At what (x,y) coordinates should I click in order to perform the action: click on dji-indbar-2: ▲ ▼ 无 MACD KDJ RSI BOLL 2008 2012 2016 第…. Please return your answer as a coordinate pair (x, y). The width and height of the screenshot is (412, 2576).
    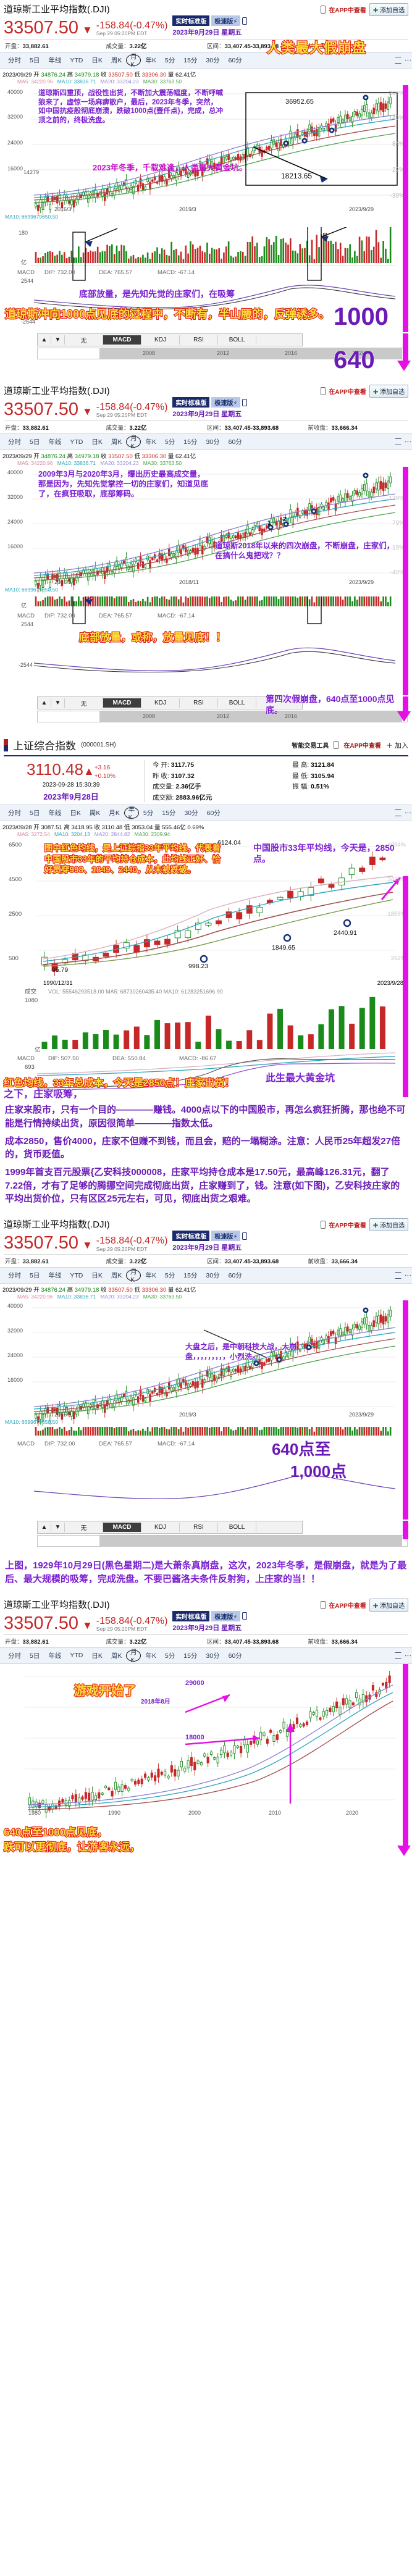
    Looking at the image, I should click on (206, 714).